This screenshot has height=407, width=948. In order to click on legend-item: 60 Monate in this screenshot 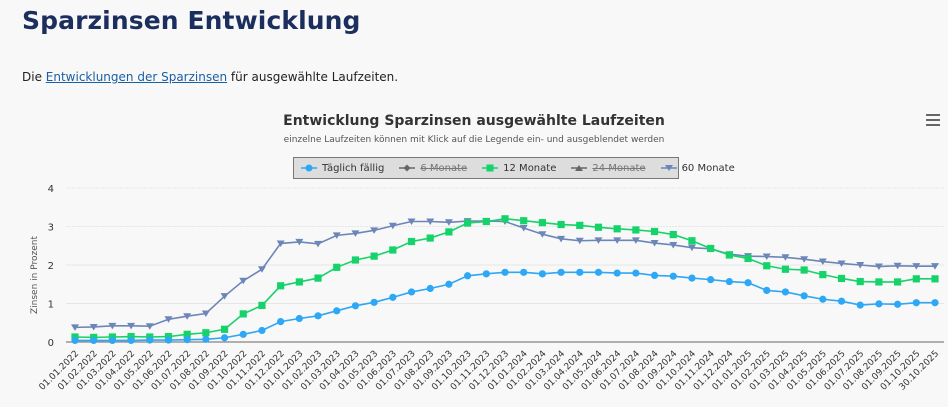, I will do `click(697, 168)`.